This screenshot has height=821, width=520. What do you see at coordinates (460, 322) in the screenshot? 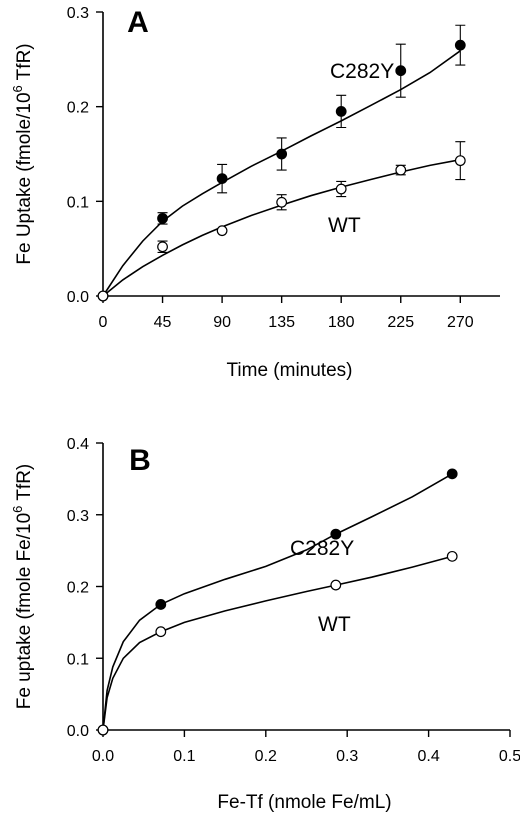
I see `x-tick-label: 270` at bounding box center [460, 322].